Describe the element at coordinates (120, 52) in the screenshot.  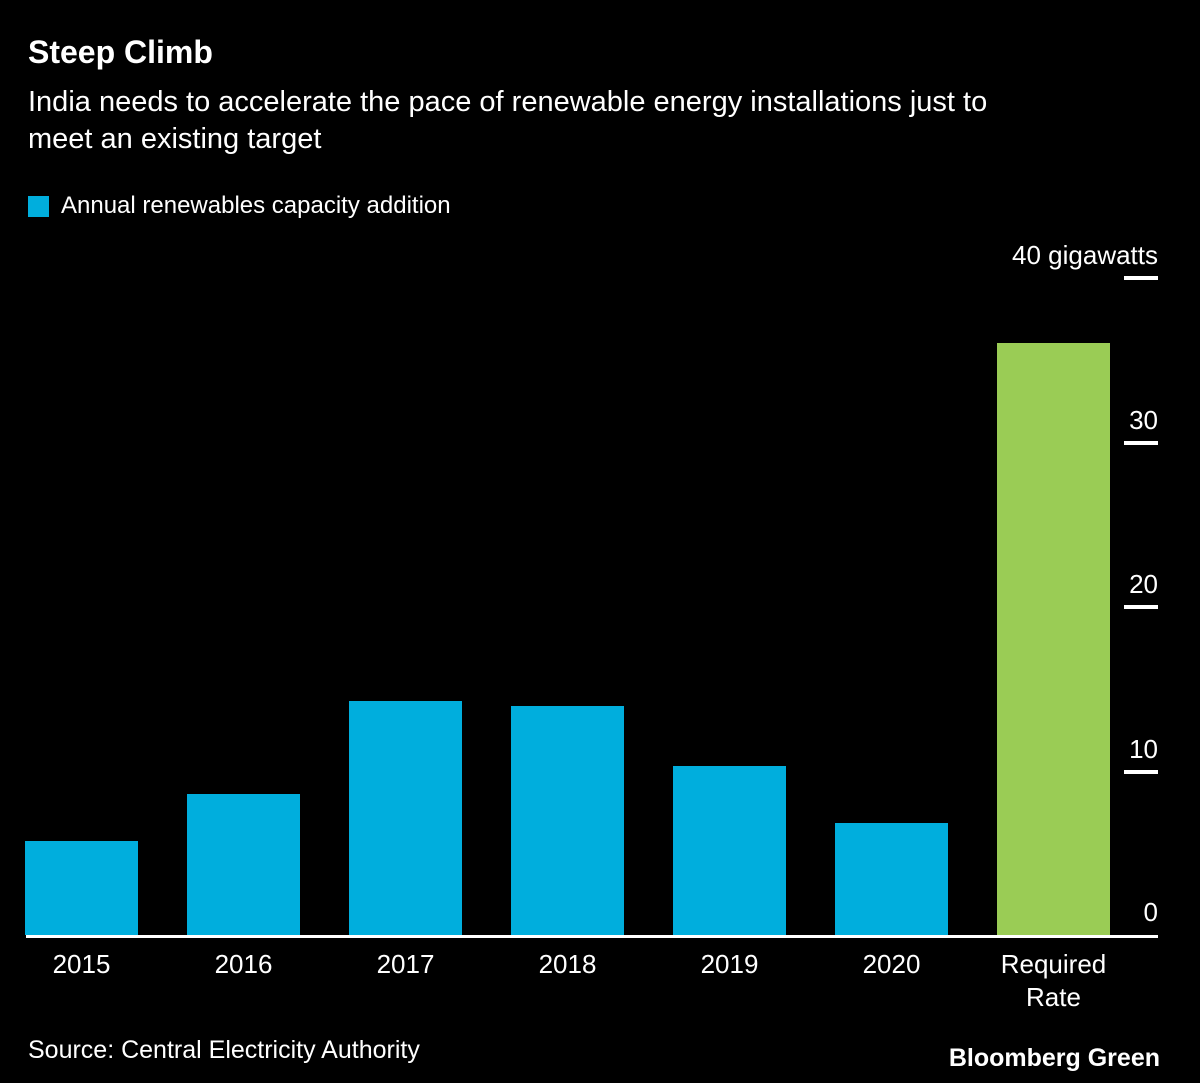
I see `chart-title: Steep Climb` at that location.